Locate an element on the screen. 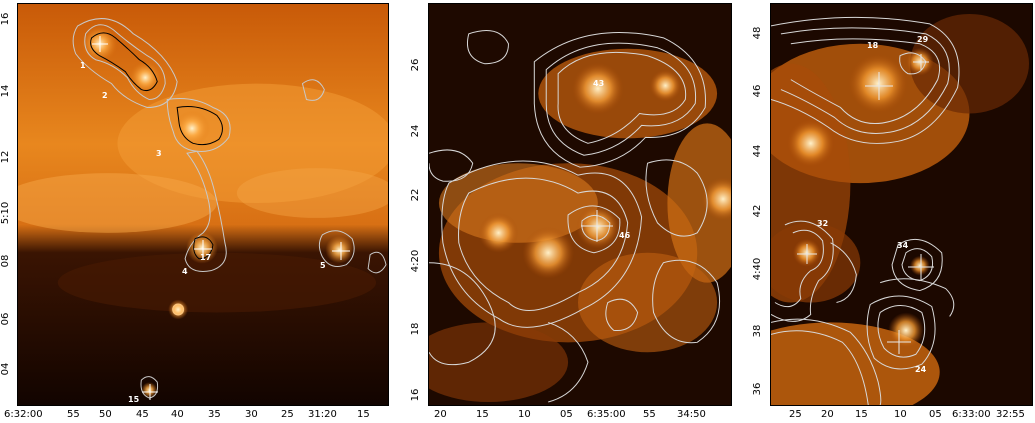 The width and height of the screenshot is (1035, 423). left-ytick-6: 04 is located at coordinates (5, 369).